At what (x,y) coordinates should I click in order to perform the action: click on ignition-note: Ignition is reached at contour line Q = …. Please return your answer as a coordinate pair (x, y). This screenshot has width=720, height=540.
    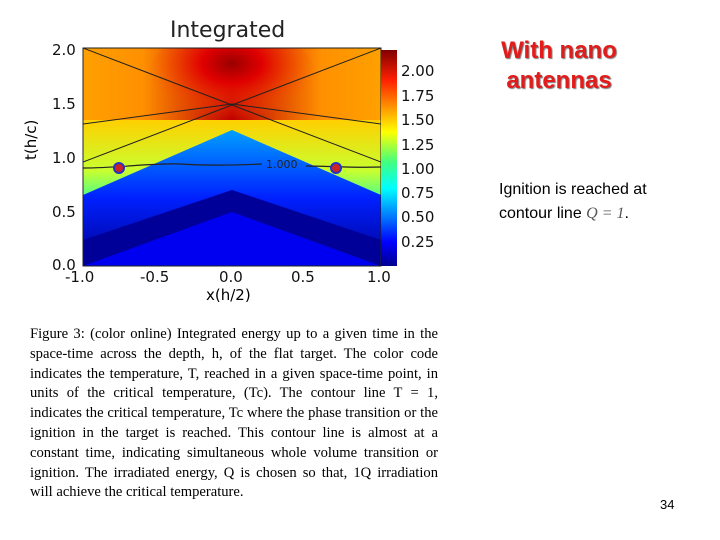
    Looking at the image, I should click on (594, 202).